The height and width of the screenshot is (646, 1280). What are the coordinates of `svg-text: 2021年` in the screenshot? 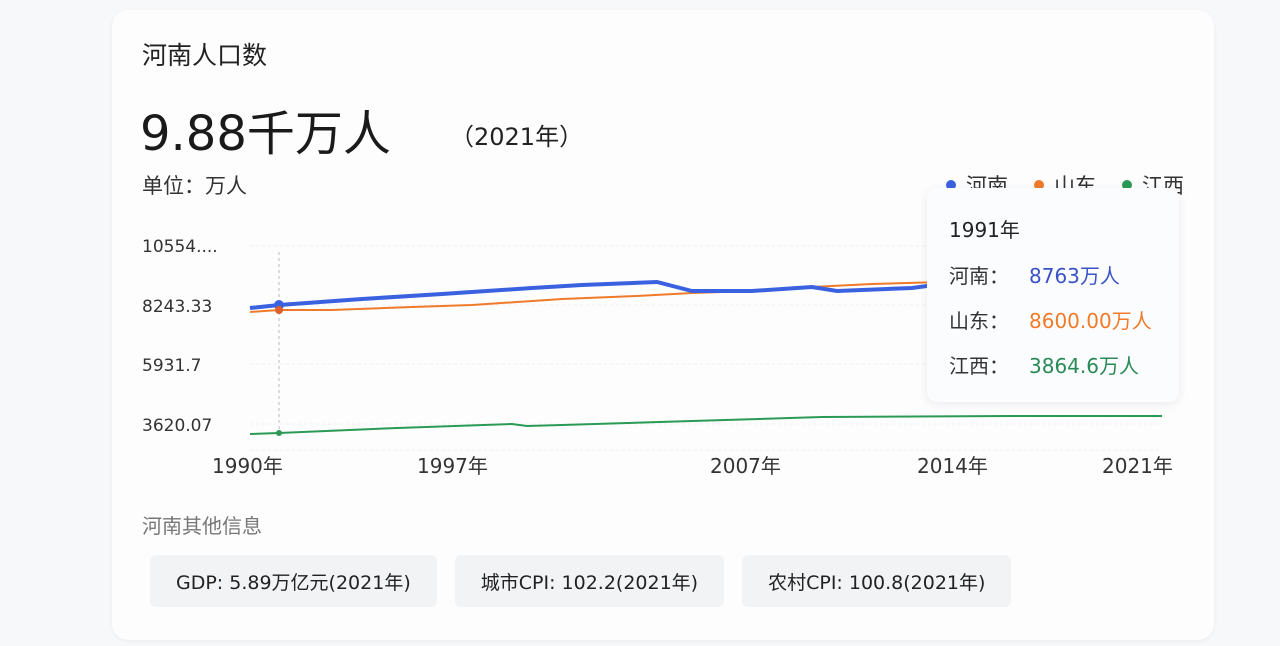 It's located at (1137, 466).